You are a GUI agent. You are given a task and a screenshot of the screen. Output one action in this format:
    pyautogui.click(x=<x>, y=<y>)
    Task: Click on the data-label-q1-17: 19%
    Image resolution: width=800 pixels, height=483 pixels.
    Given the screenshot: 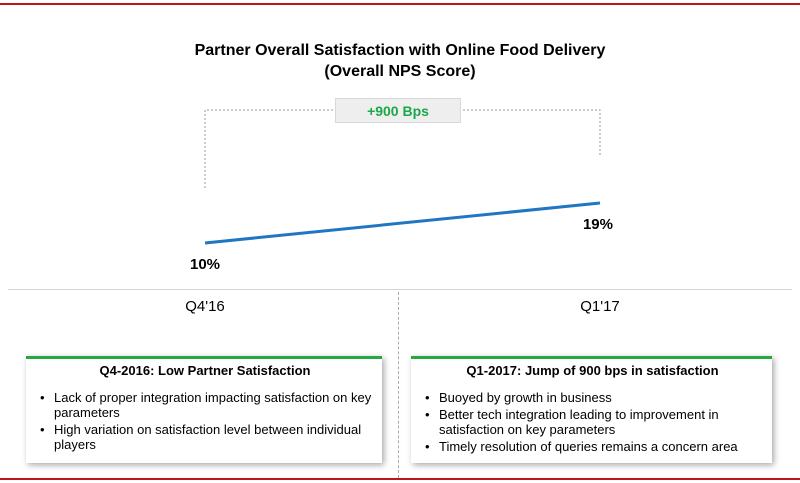 What is the action you would take?
    pyautogui.click(x=598, y=224)
    